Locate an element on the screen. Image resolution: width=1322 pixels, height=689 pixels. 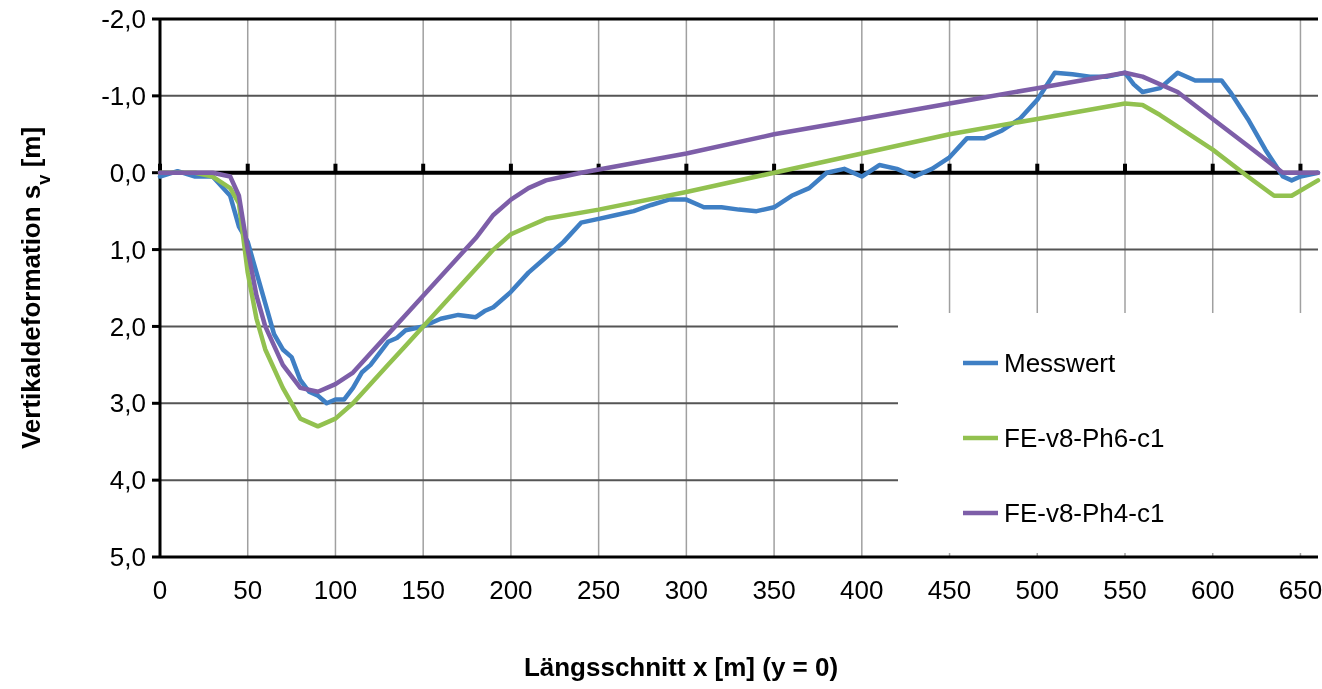
x-axis-title: Längsschnitt x [m] (y = 0) is located at coordinates (681, 667).